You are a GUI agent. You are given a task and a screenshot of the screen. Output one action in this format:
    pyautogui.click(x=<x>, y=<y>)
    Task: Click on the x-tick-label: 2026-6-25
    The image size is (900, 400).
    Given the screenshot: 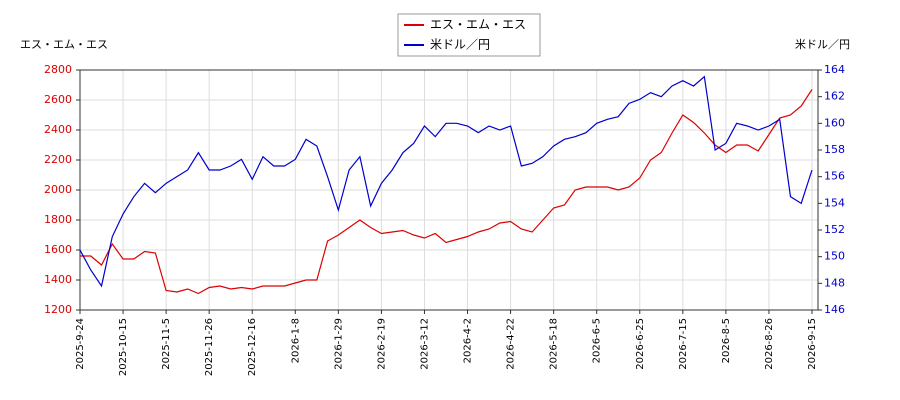 What is the action you would take?
    pyautogui.click(x=640, y=344)
    